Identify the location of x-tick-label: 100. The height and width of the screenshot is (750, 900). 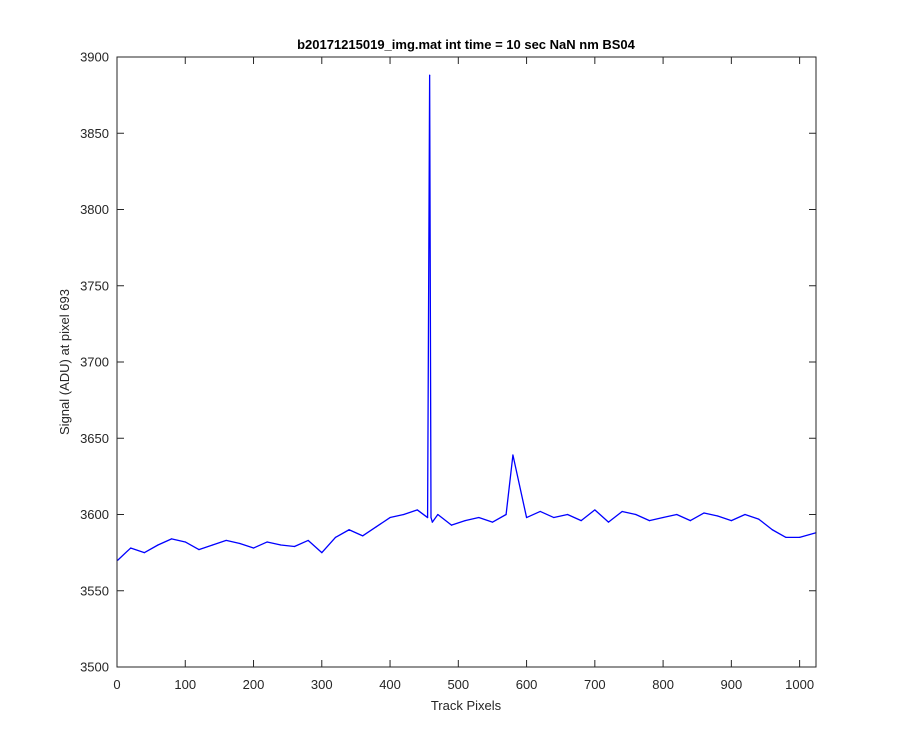
(185, 684).